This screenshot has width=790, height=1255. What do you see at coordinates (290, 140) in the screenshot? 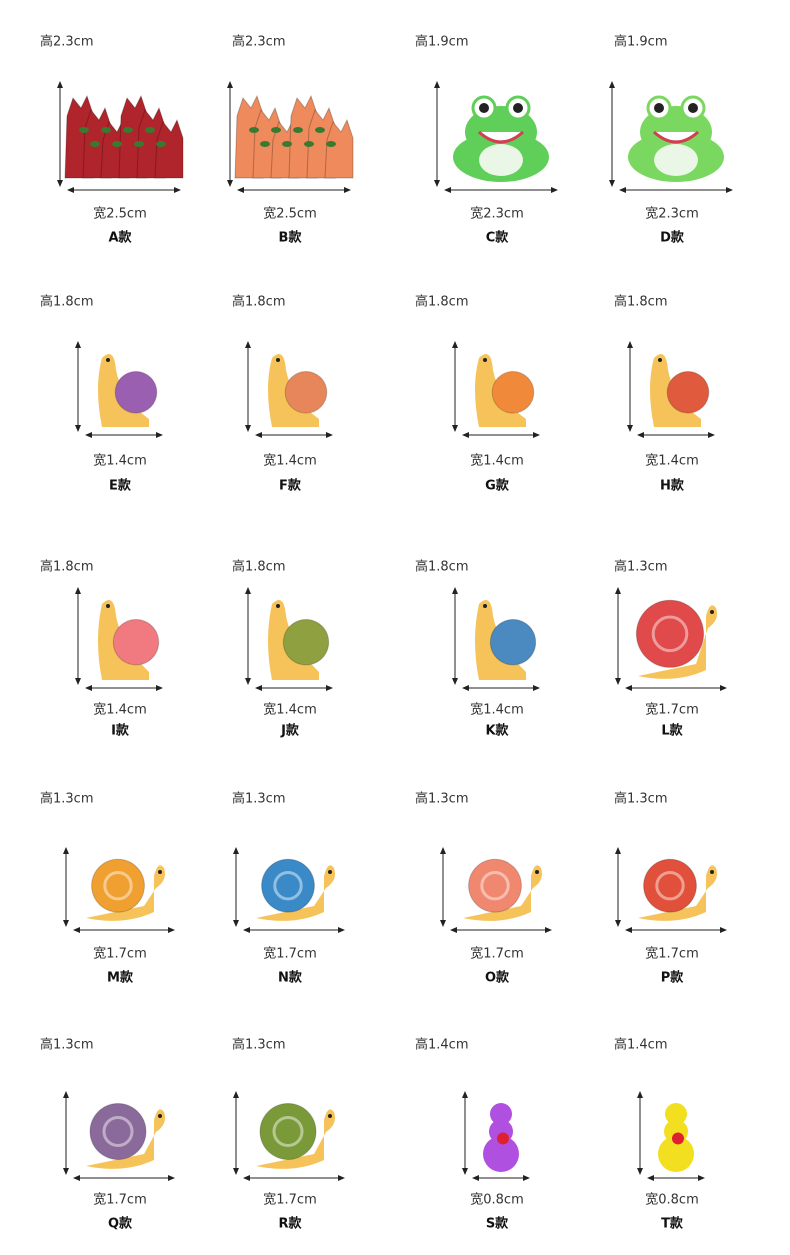
I see `product-cell: 高2.3cm 宽2.5cm B款` at bounding box center [290, 140].